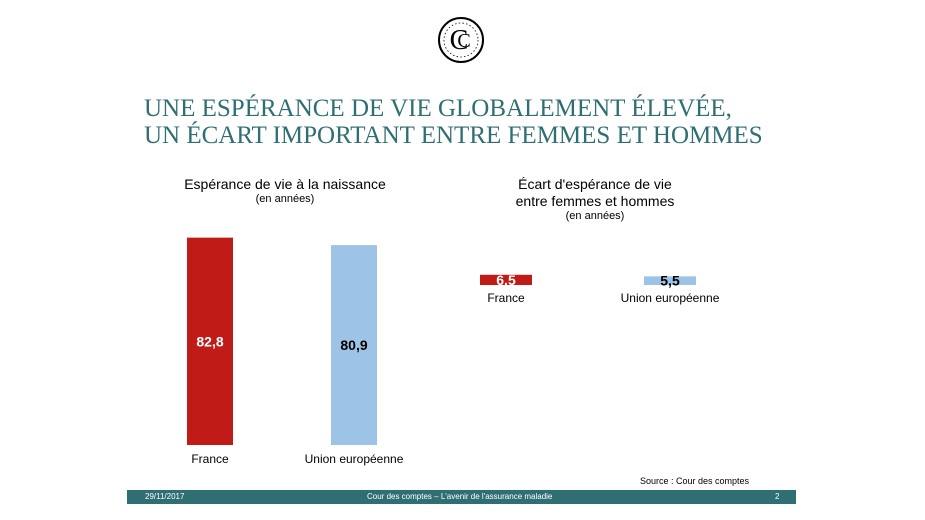 The image size is (925, 520). Describe the element at coordinates (354, 459) in the screenshot. I see `chart-1-category-label-2: Union européenne` at that location.